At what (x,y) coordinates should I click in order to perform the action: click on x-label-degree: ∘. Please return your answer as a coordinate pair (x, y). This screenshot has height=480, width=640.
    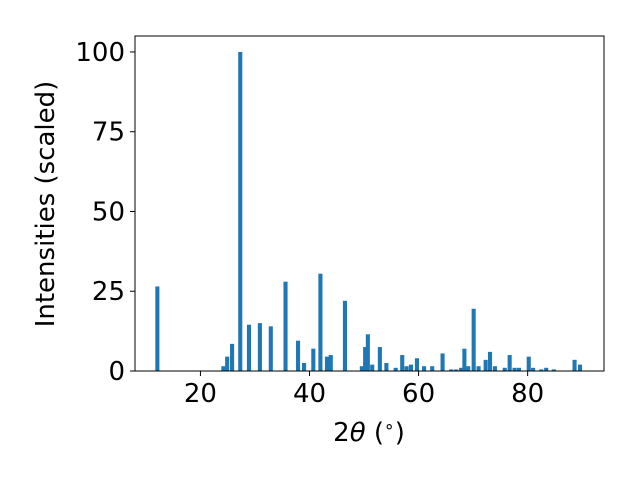
    Looking at the image, I should click on (389, 427).